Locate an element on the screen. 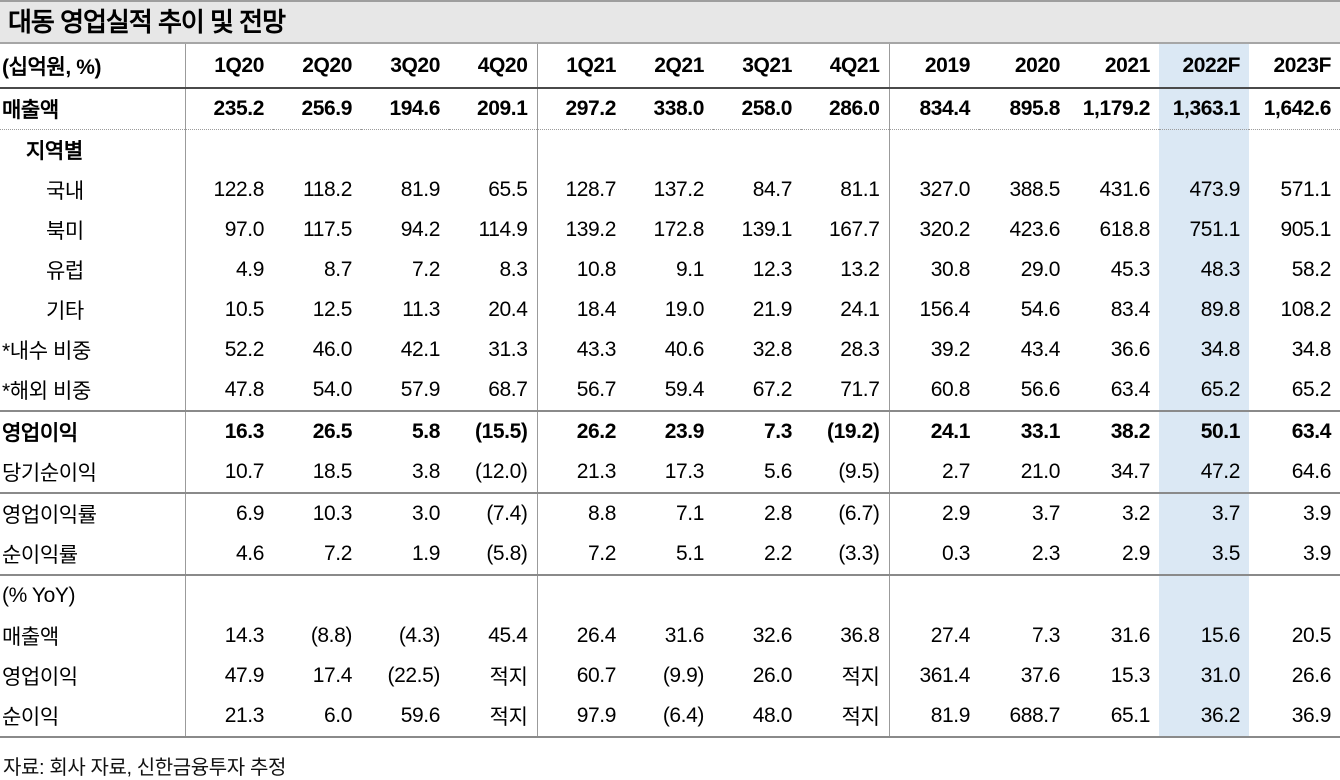  table-cell: 42.1 is located at coordinates (420, 349).